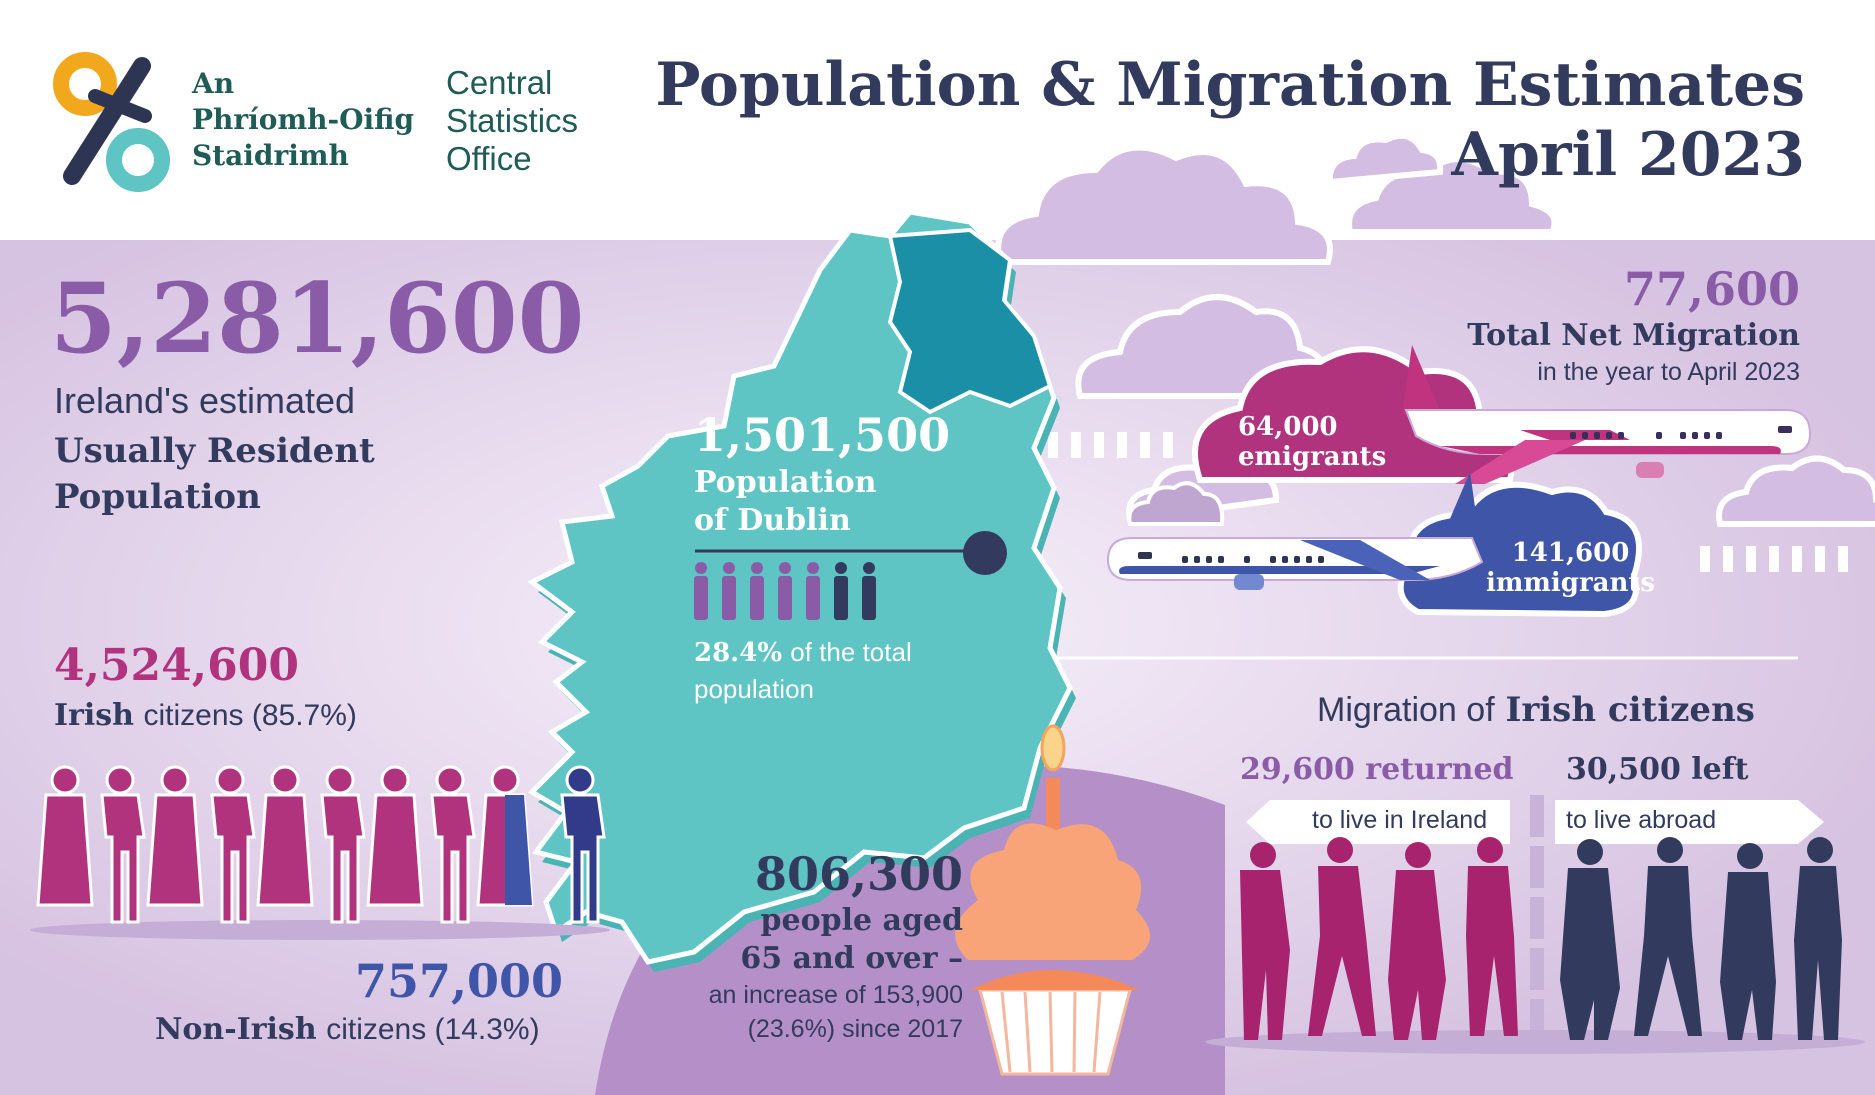 Image resolution: width=1875 pixels, height=1095 pixels. What do you see at coordinates (459, 981) in the screenshot?
I see `non-irish-citizens-count: 757,000` at bounding box center [459, 981].